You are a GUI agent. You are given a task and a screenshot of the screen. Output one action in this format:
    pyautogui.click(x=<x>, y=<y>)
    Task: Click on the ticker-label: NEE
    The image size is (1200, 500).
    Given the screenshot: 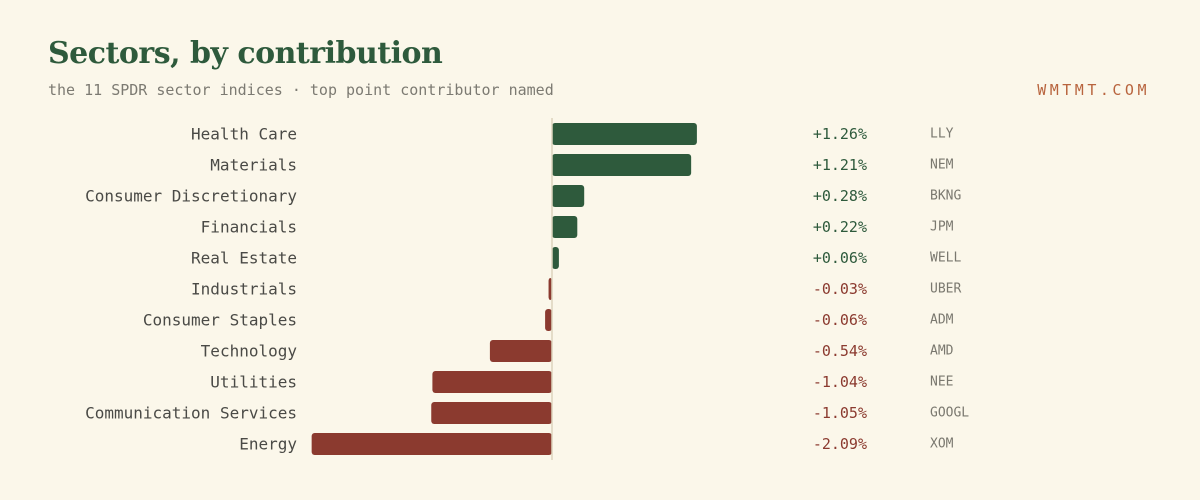 What is the action you would take?
    pyautogui.click(x=941, y=382)
    